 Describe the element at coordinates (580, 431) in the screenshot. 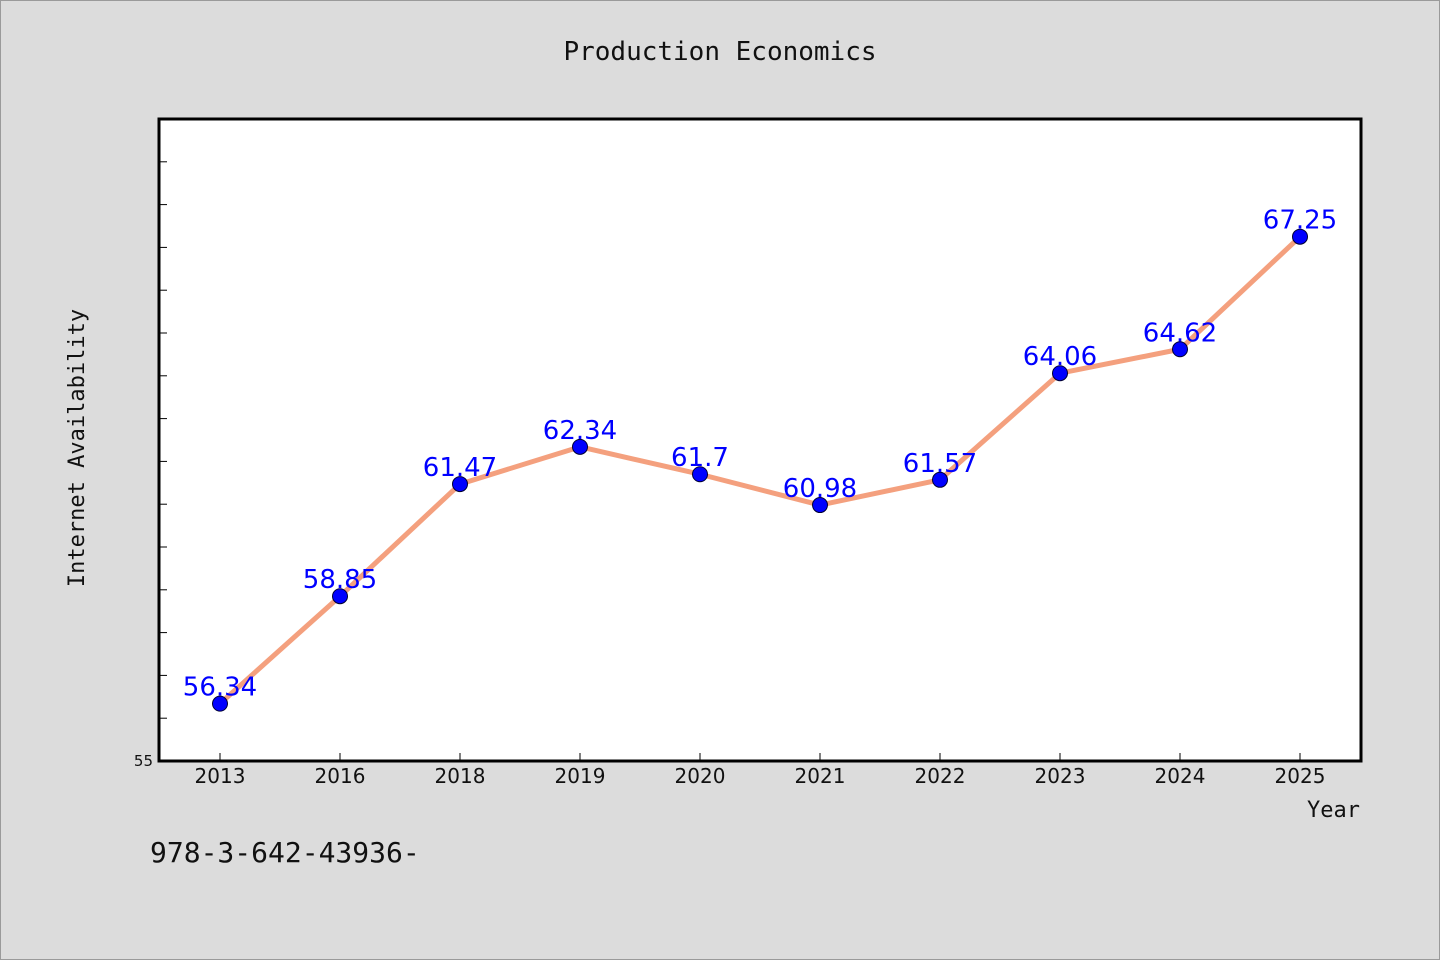

I see `data-label: 62.34` at that location.